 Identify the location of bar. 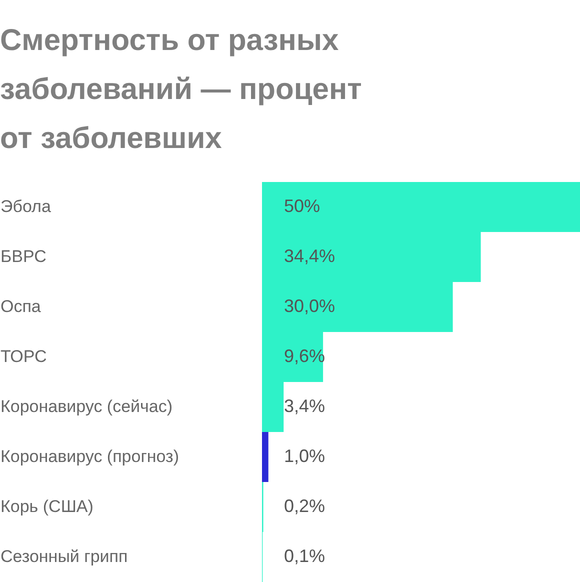
(265, 457).